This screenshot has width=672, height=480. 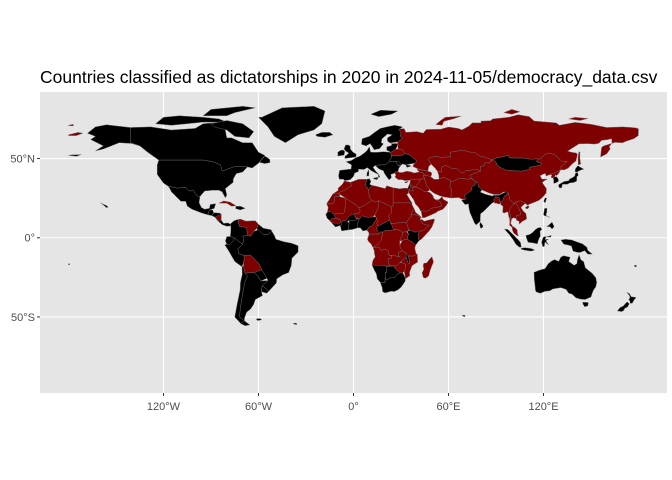 What do you see at coordinates (76, 134) in the screenshot?
I see `country-chukotka-tip` at bounding box center [76, 134].